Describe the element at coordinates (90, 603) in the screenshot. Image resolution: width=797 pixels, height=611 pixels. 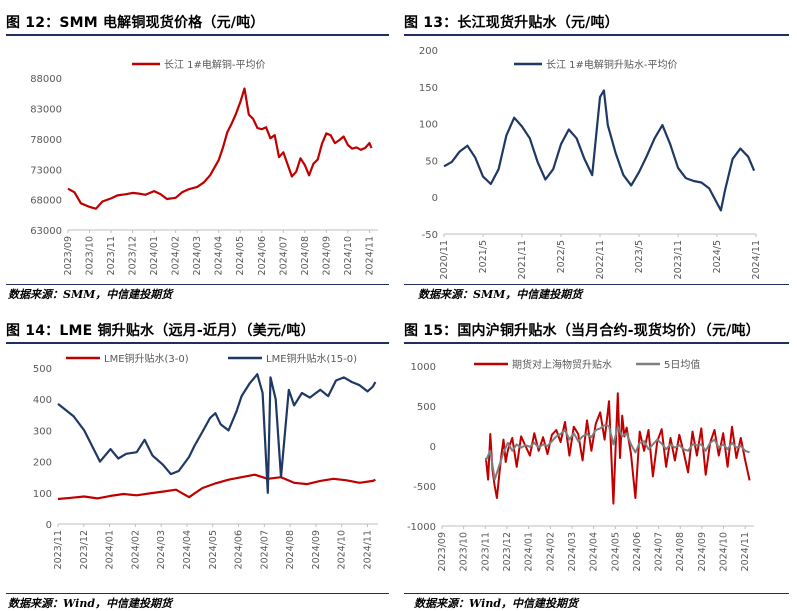
I see `data-source: 数据来源：Wind，中信建投期货` at that location.